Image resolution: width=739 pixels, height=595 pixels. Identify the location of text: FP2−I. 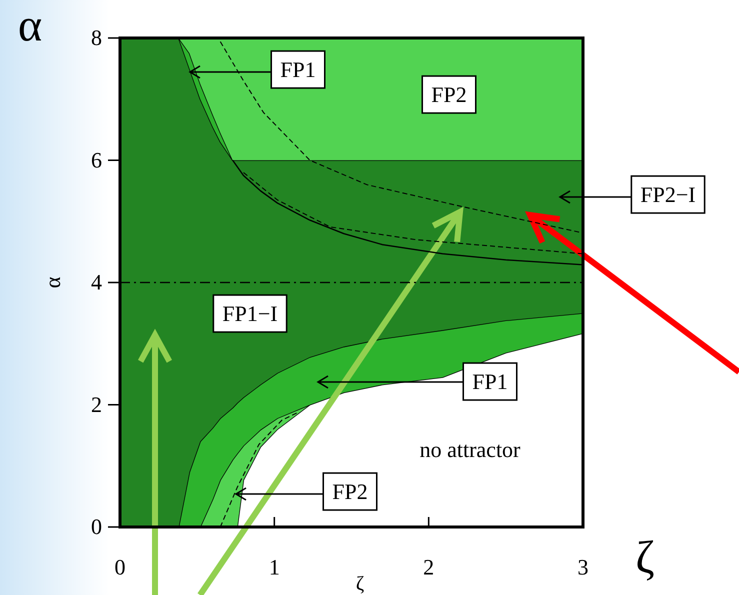
(668, 195).